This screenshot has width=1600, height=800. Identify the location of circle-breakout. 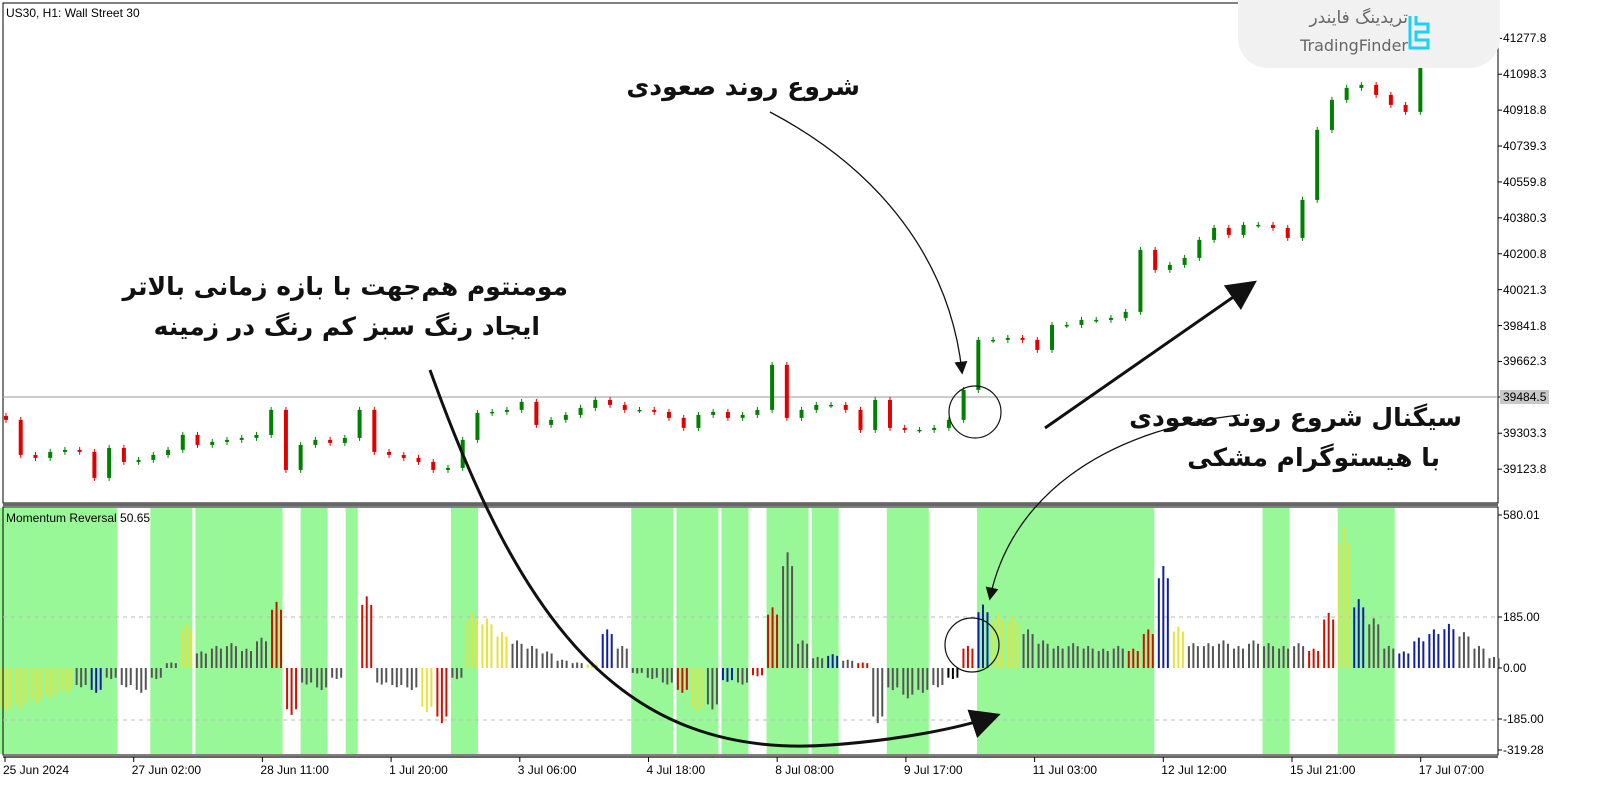
(975, 412).